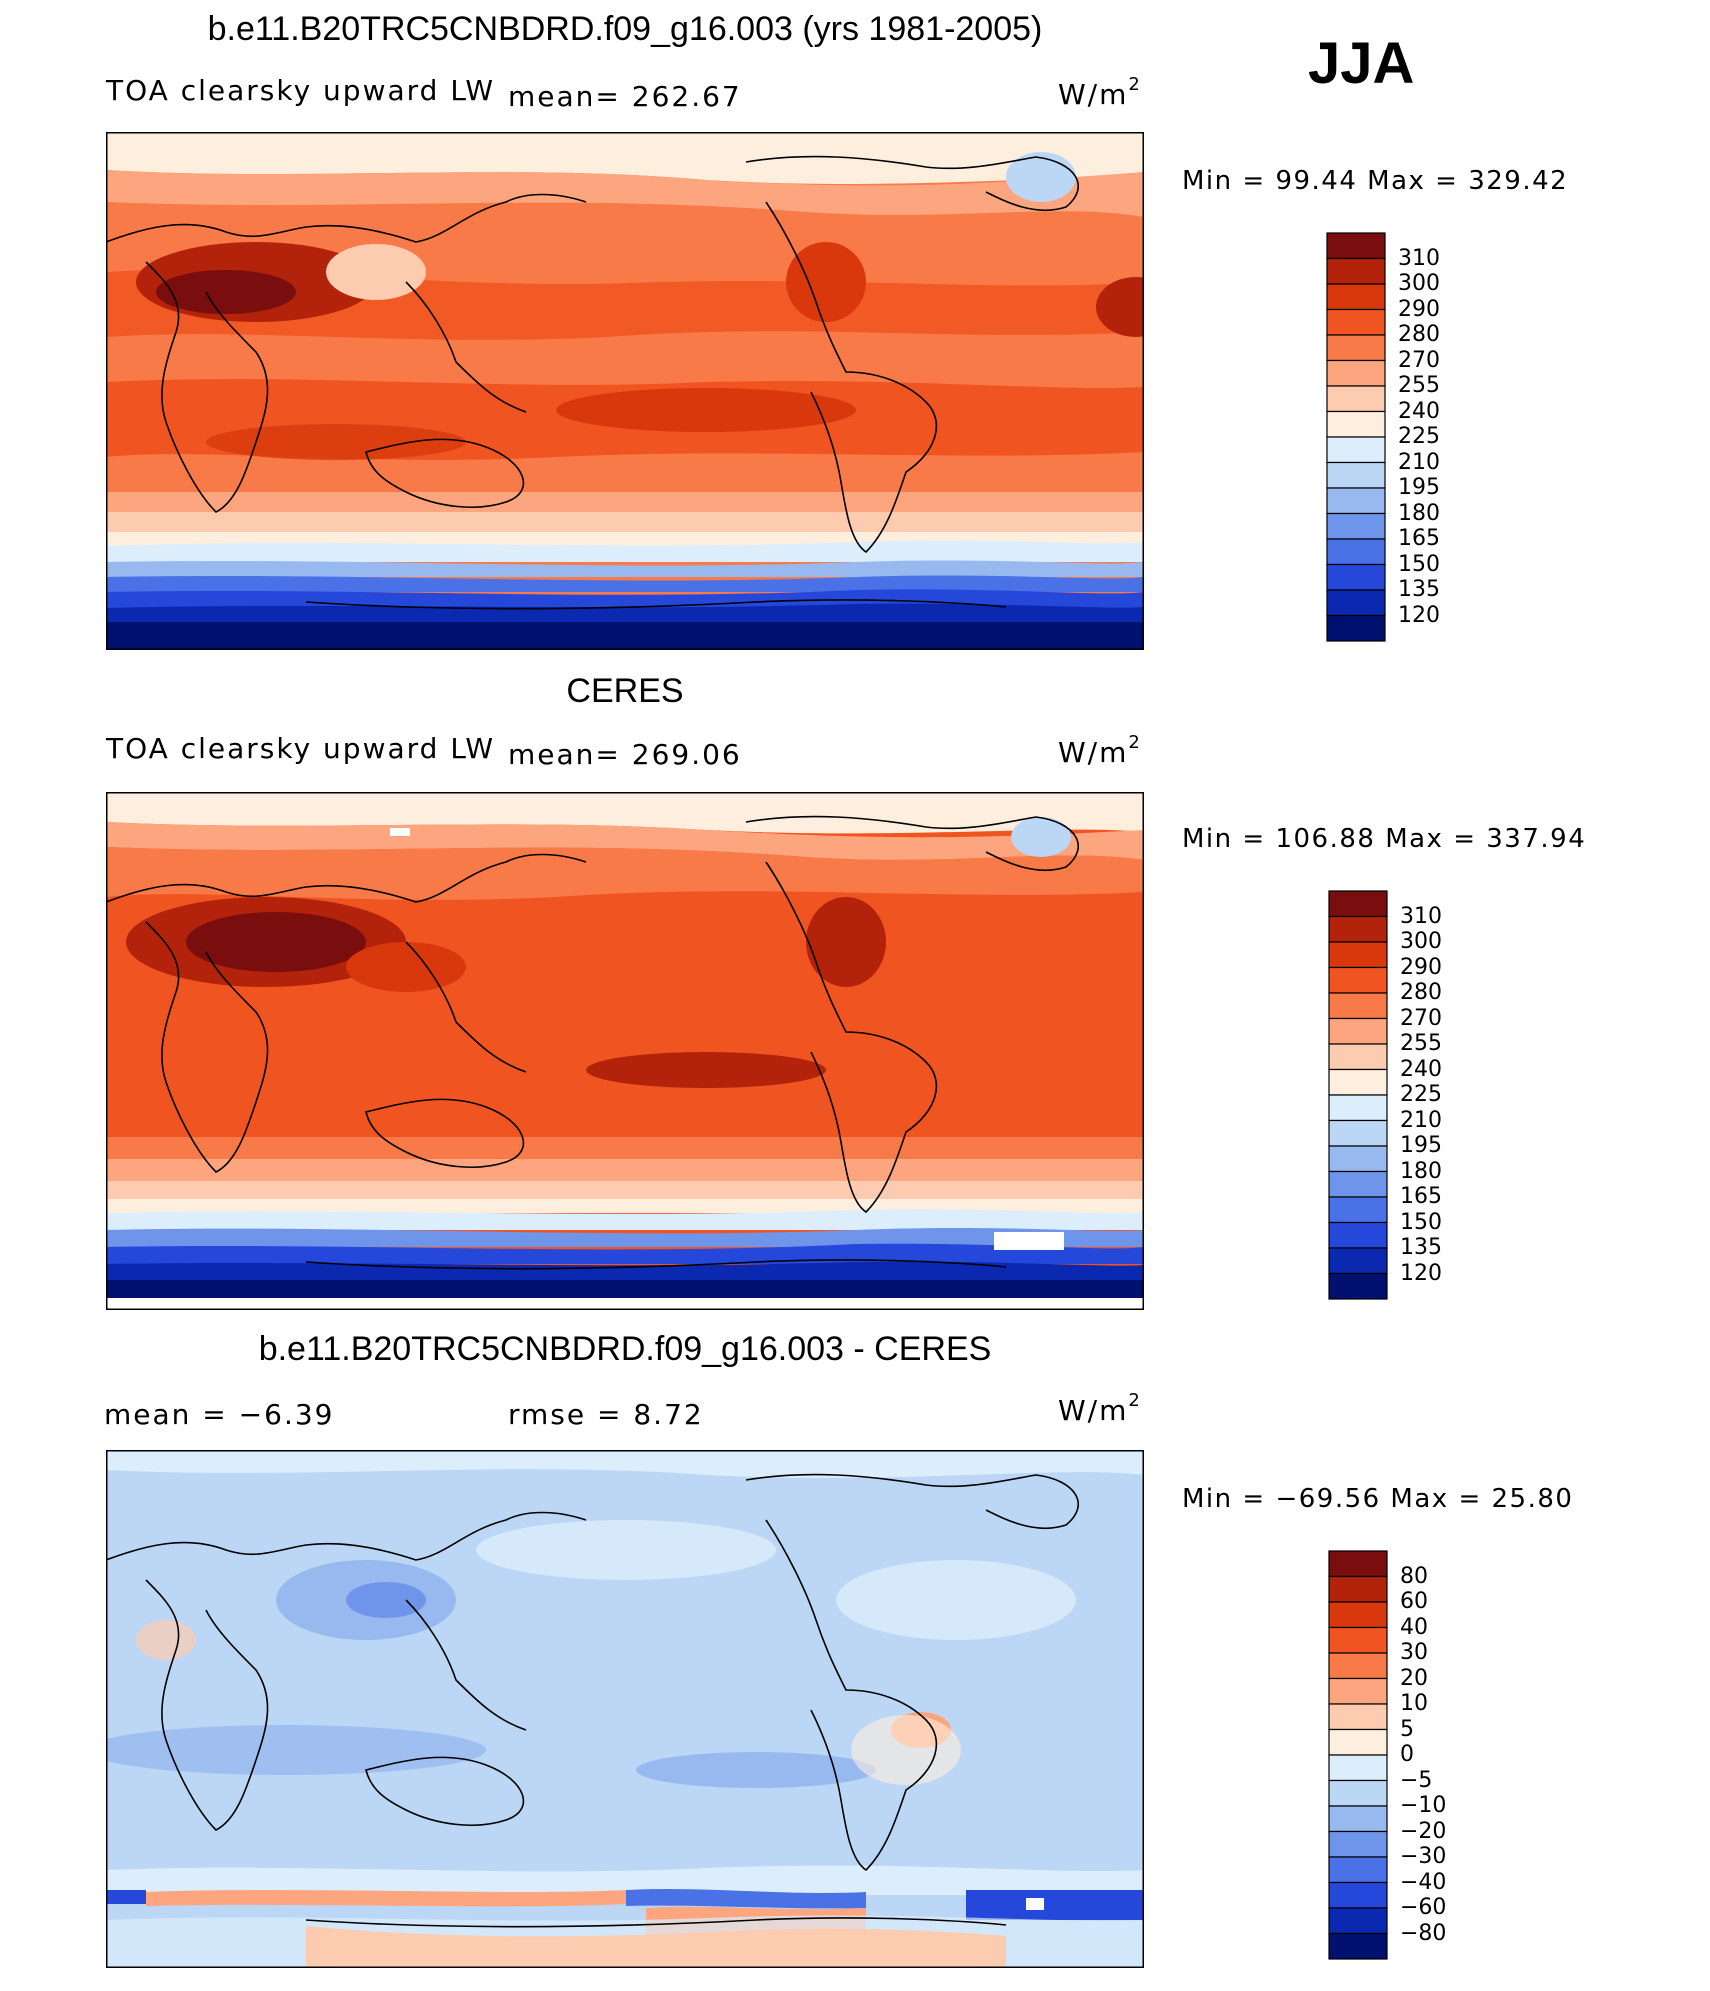  I want to click on colorbar-tick-label: −5, so click(1416, 1780).